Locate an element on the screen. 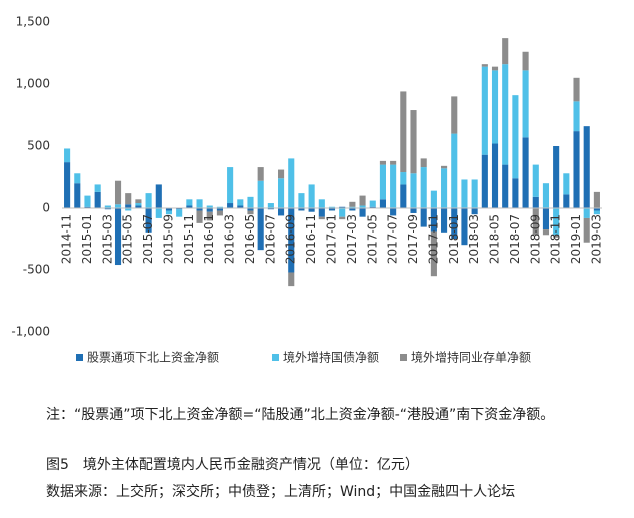 The image size is (634, 518). x-tick-label: 2014-11 is located at coordinates (67, 239).